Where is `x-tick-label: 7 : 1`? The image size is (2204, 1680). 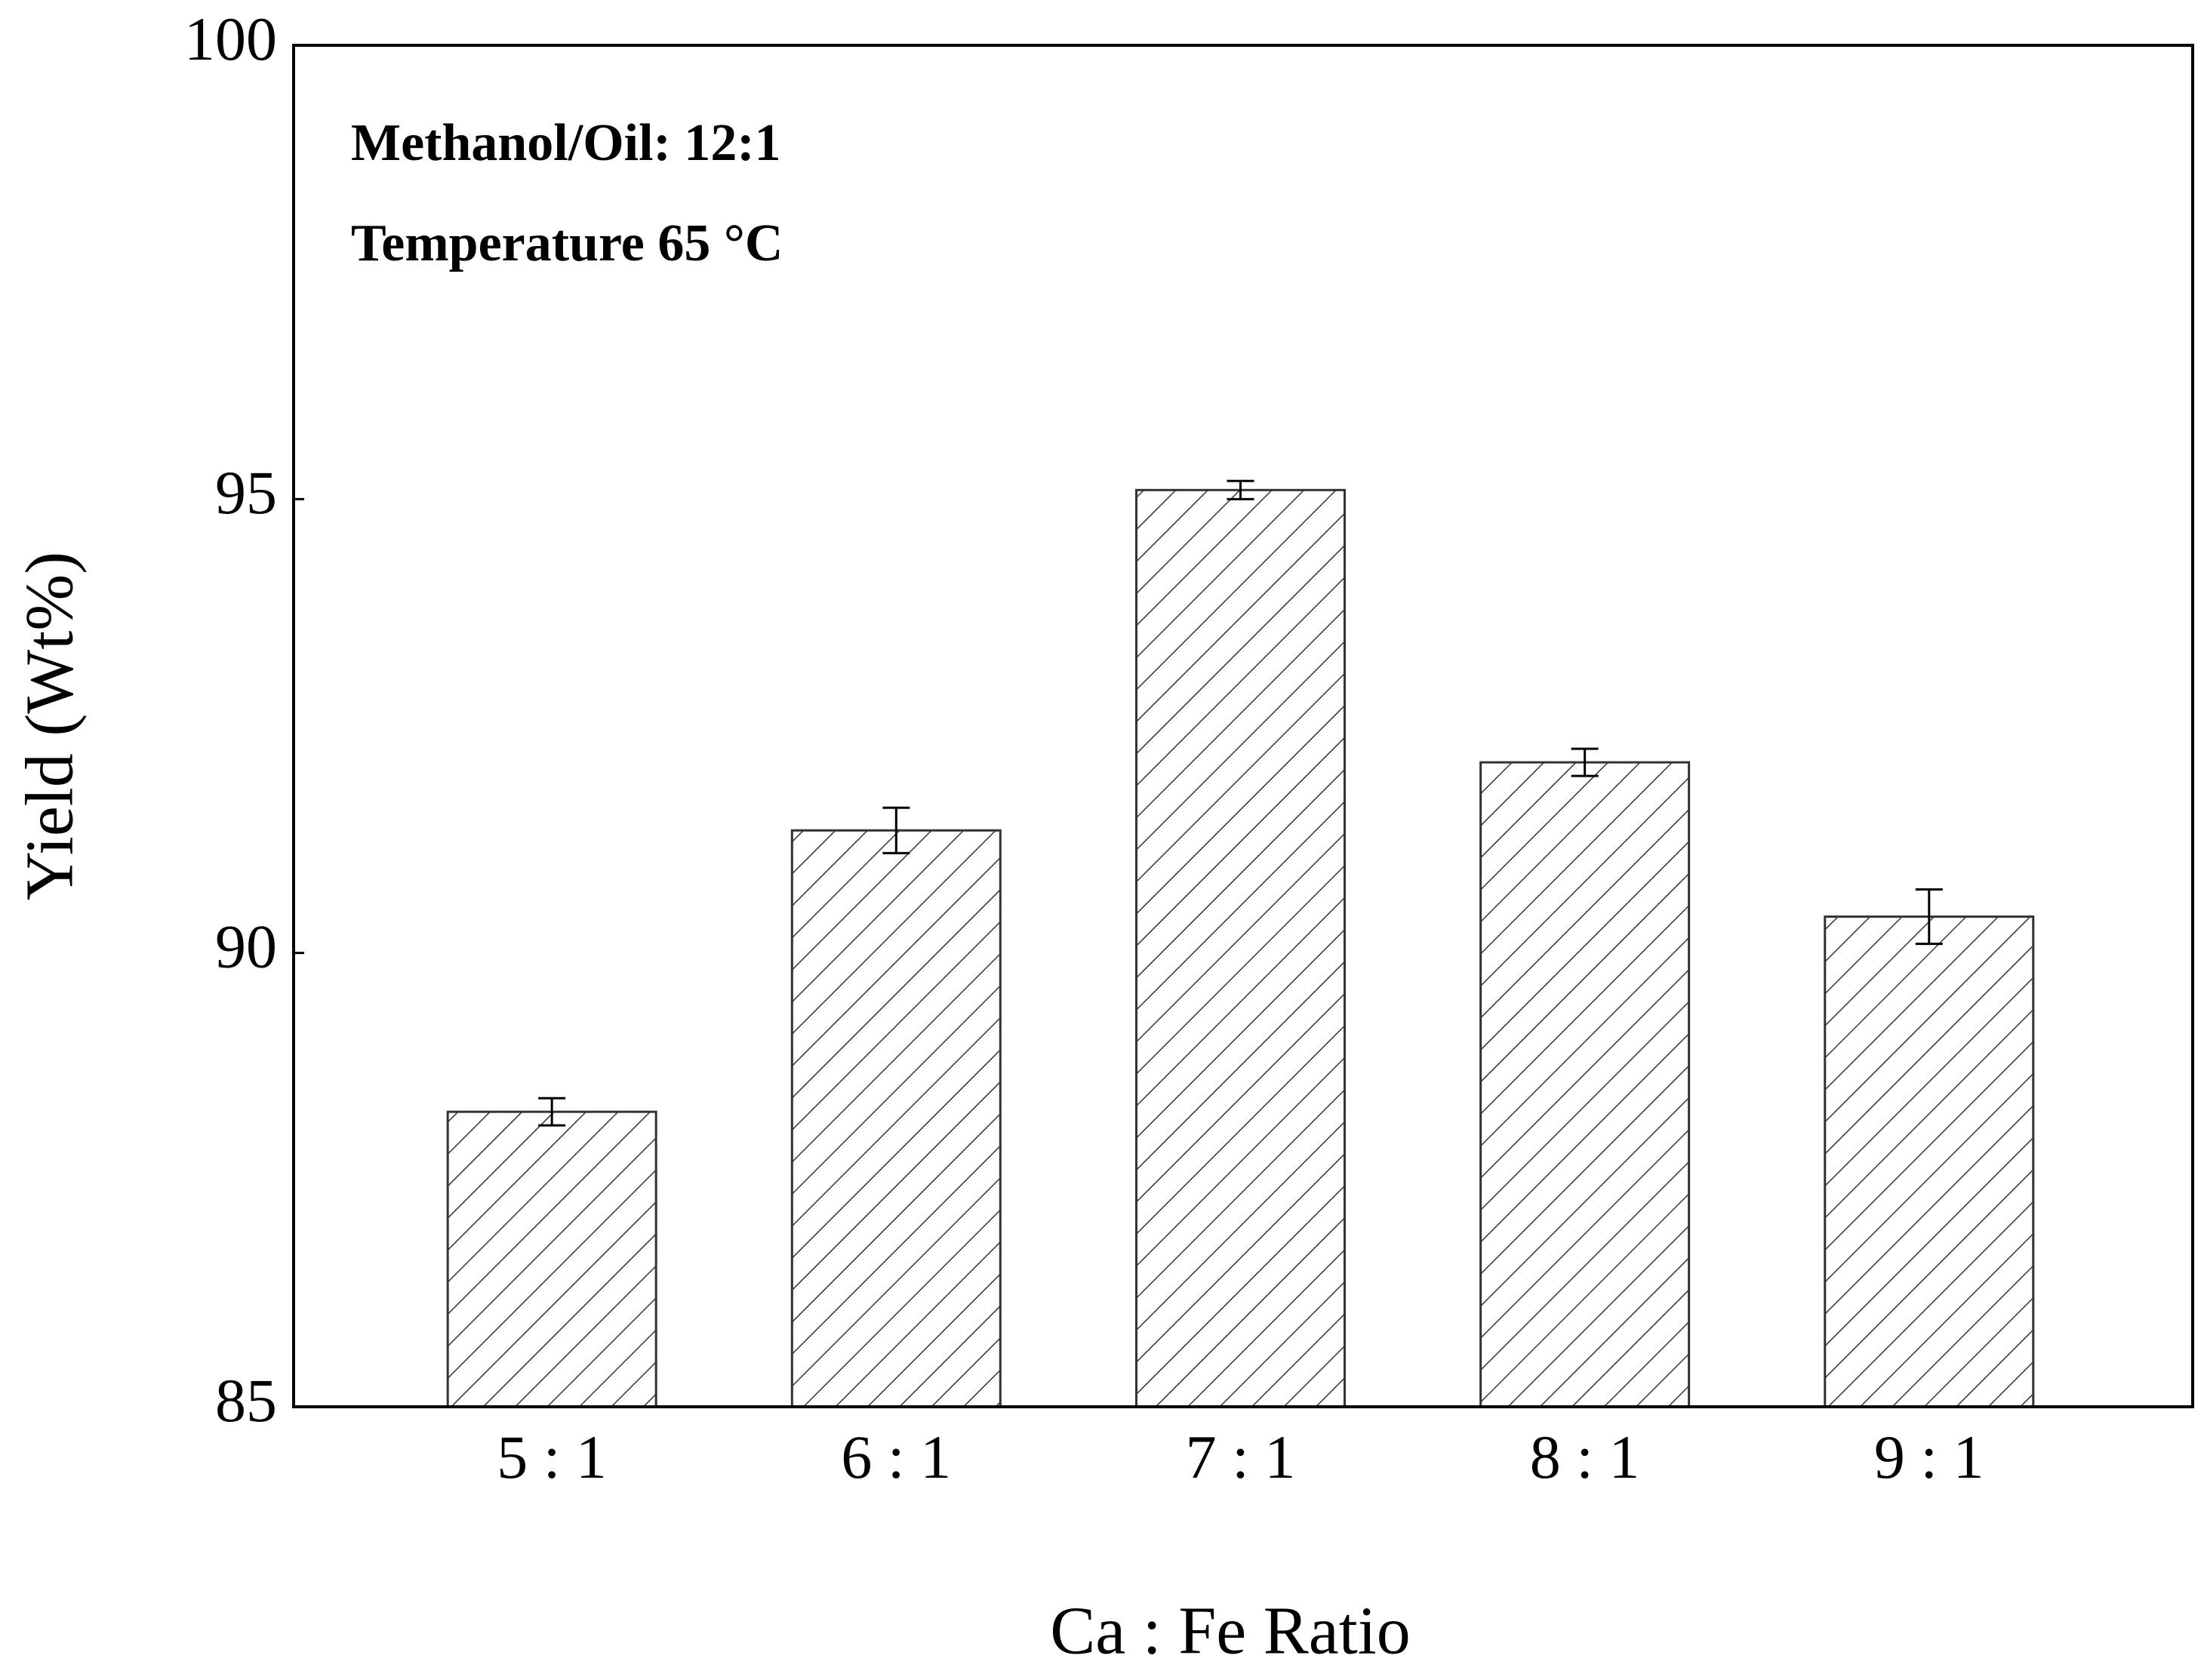
x-tick-label: 7 : 1 is located at coordinates (1241, 1457).